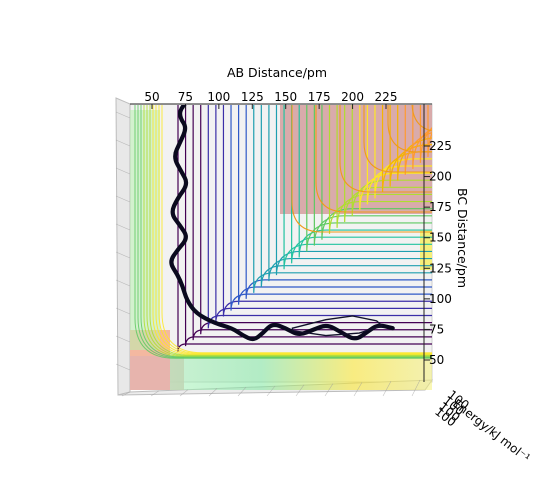 This screenshot has height=500, width=543. Describe the element at coordinates (440, 268) in the screenshot. I see `y-tick-label: 125` at that location.